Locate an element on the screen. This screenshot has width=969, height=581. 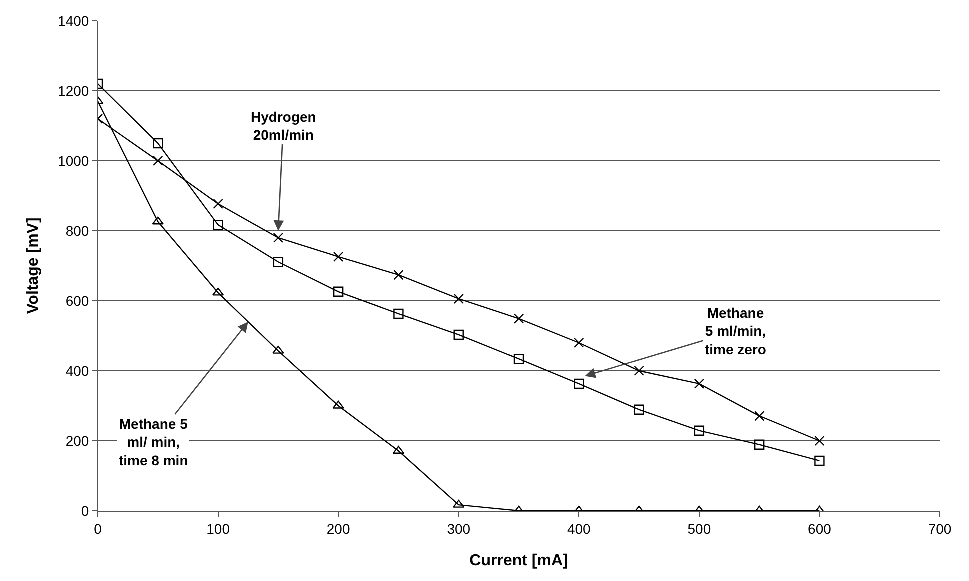
y-tick-label: 200 is located at coordinates (78, 440).